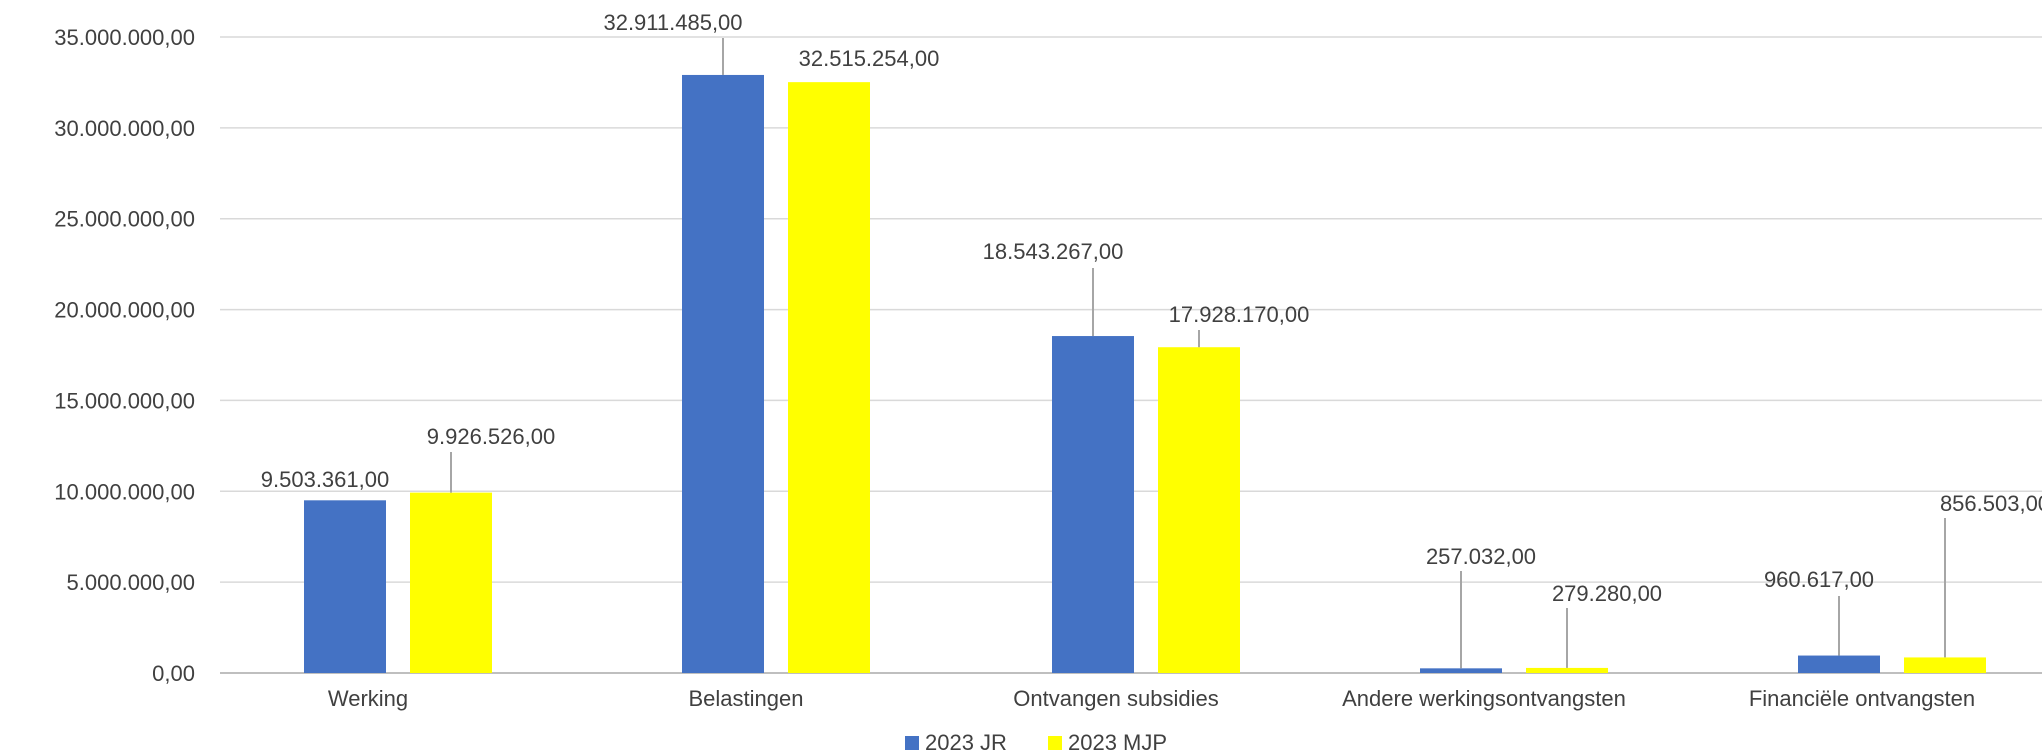 This screenshot has height=755, width=2042. I want to click on y-tick-label: 30.000.000,00, so click(124, 128).